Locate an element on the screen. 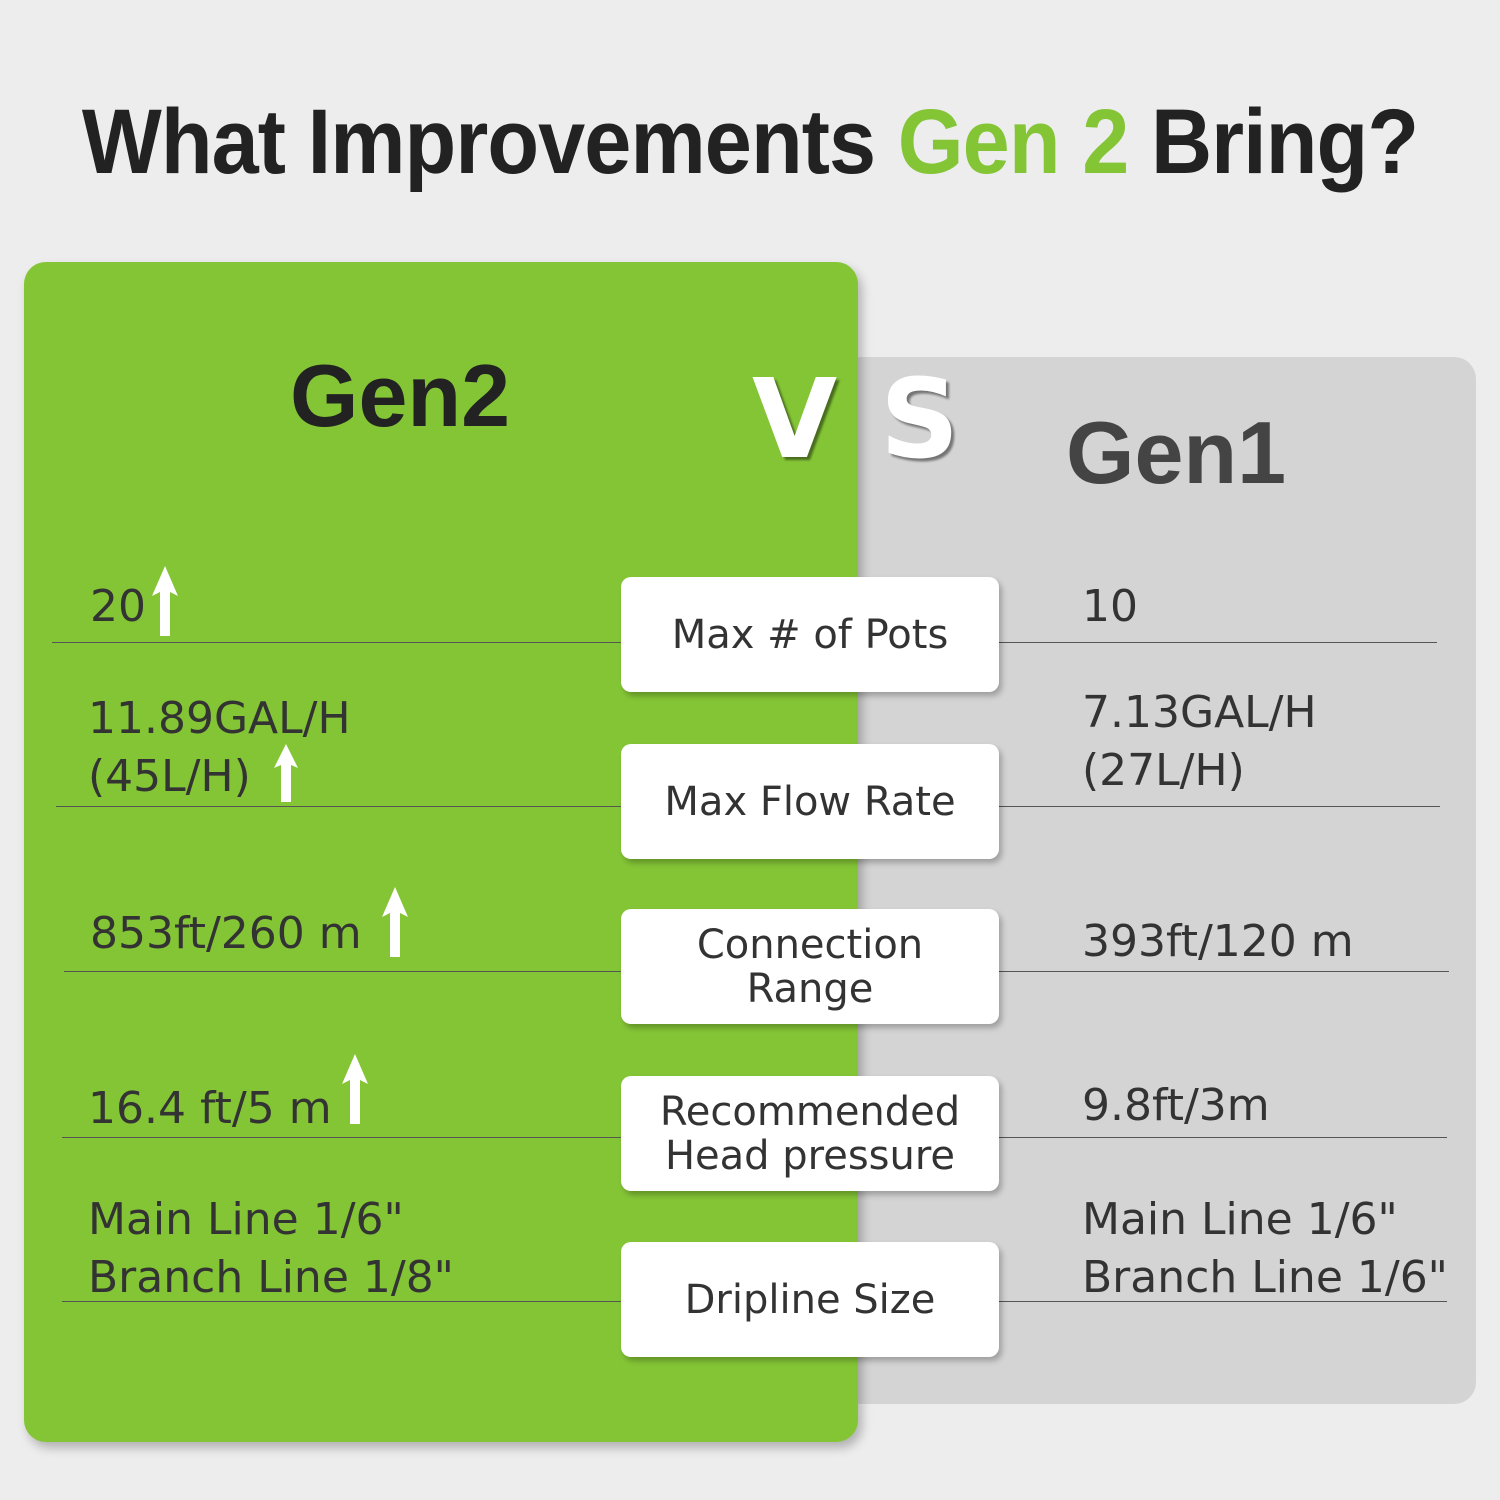 The image size is (1500, 1500). gen1-value: Main Line 1/6" Branch Line 1/6" is located at coordinates (1265, 1248).